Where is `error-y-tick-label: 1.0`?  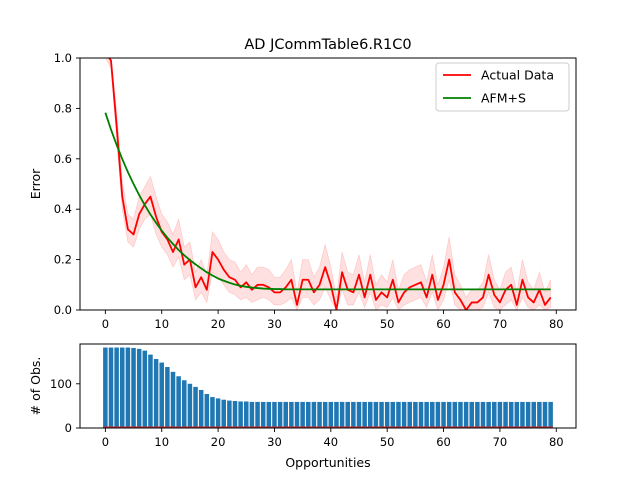
error-y-tick-label: 1.0 is located at coordinates (63, 58).